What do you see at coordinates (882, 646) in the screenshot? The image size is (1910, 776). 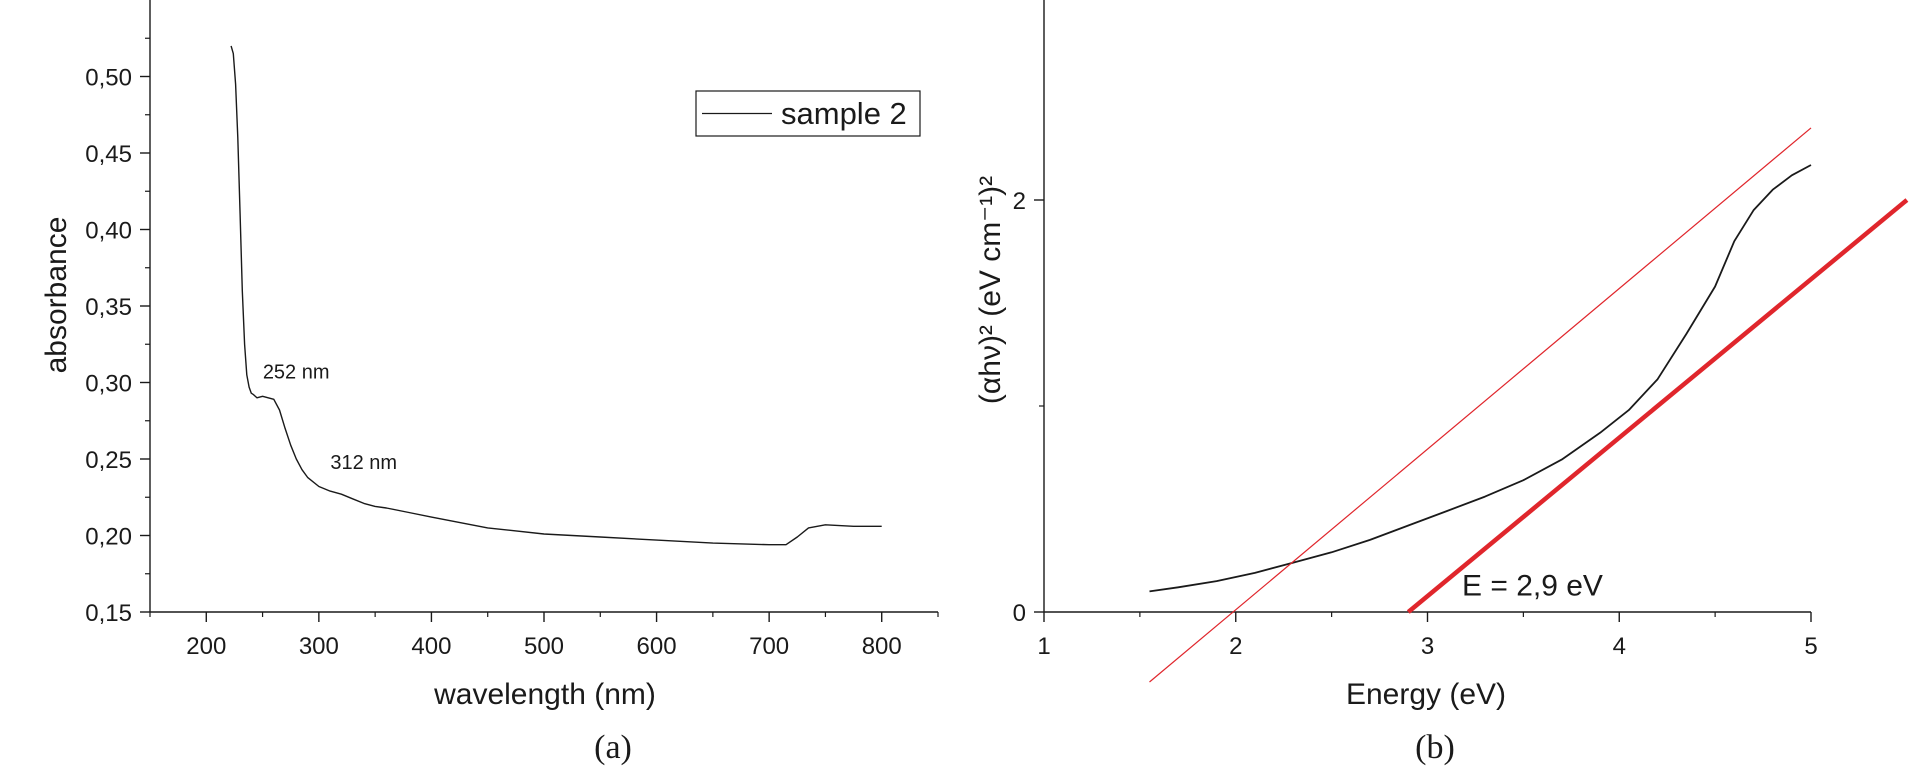 I see `panel-a-x-tick-label: 800` at bounding box center [882, 646].